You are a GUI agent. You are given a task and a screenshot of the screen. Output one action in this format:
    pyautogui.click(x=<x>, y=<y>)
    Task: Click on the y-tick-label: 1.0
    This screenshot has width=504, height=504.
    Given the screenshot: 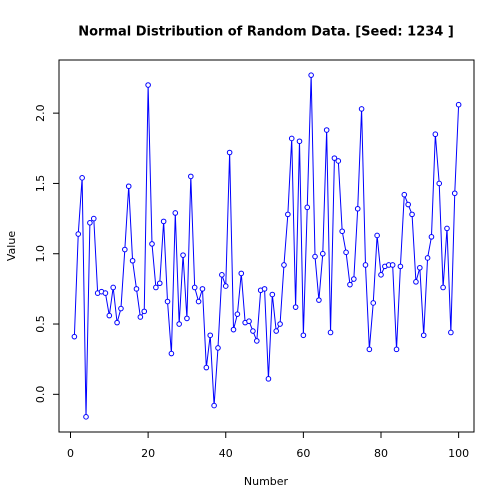 What is the action you would take?
    pyautogui.click(x=40, y=254)
    